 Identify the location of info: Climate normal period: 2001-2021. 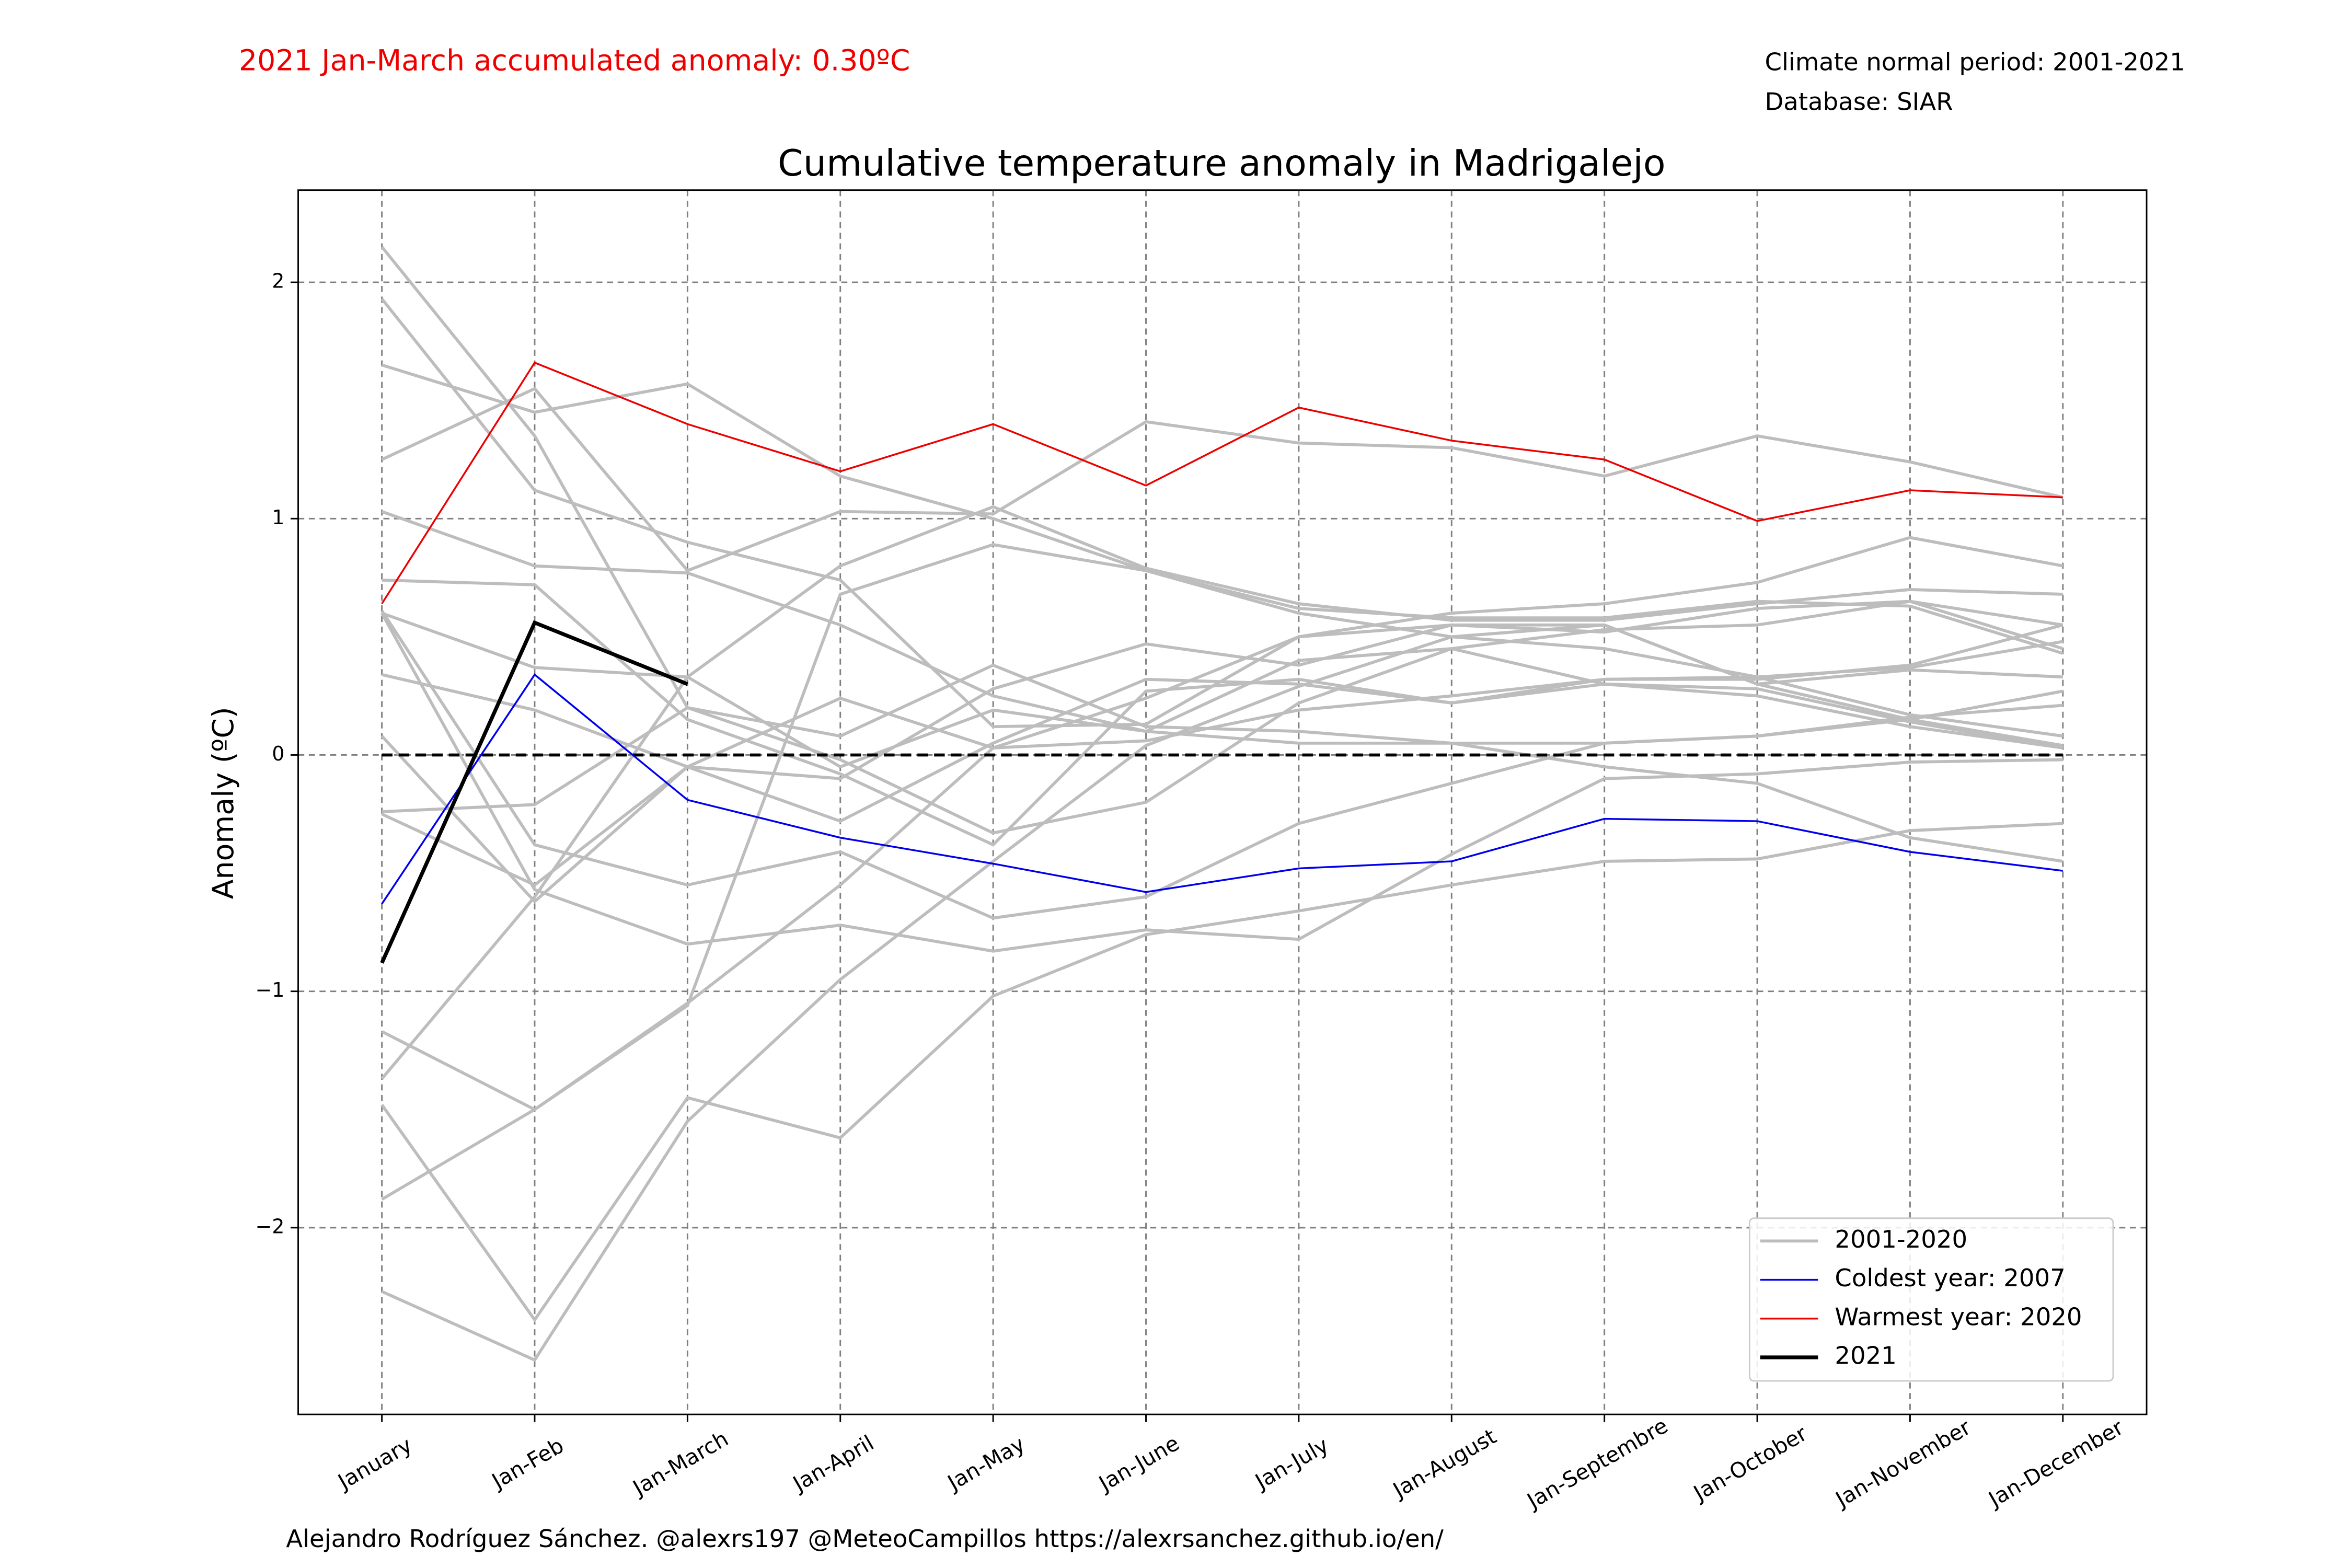
(1975, 62).